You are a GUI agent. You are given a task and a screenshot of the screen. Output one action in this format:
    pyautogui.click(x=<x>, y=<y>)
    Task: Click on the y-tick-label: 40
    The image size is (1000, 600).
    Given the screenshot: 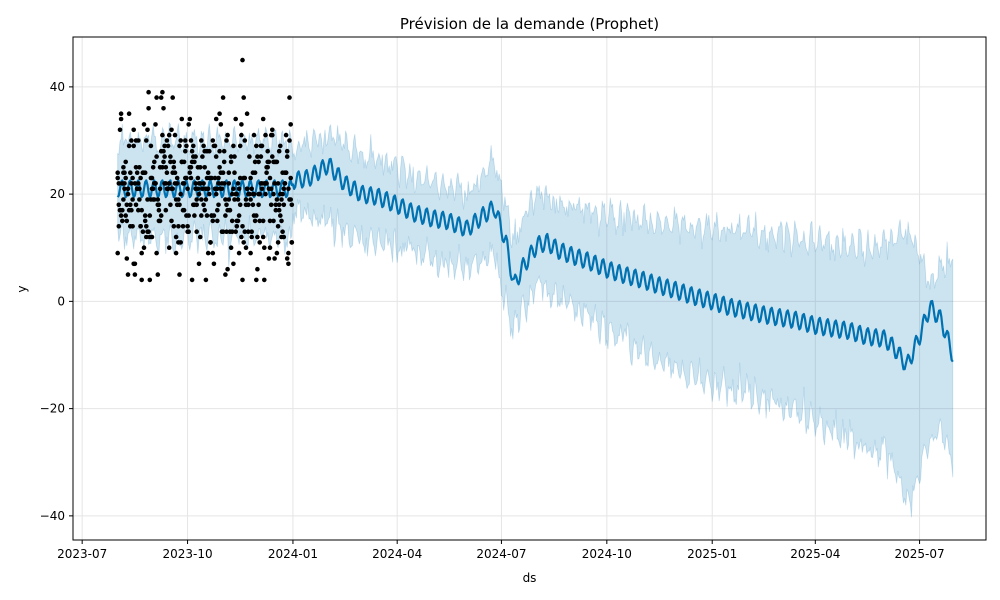 What is the action you would take?
    pyautogui.click(x=57, y=87)
    